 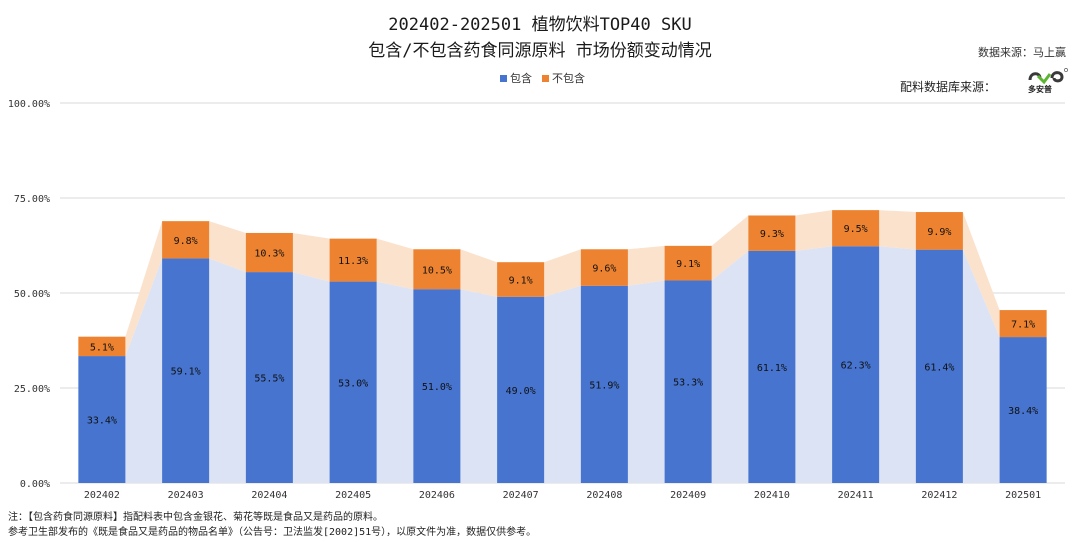 I want to click on legend-label-exclude: 不包含, so click(x=568, y=78).